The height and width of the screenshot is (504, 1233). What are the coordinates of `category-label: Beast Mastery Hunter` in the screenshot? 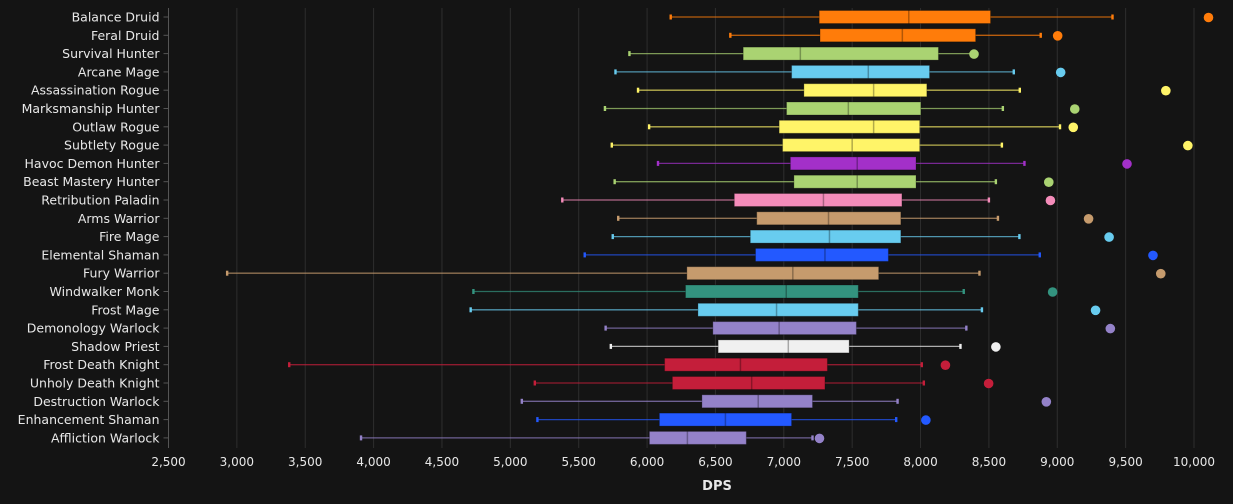 It's located at (91, 181).